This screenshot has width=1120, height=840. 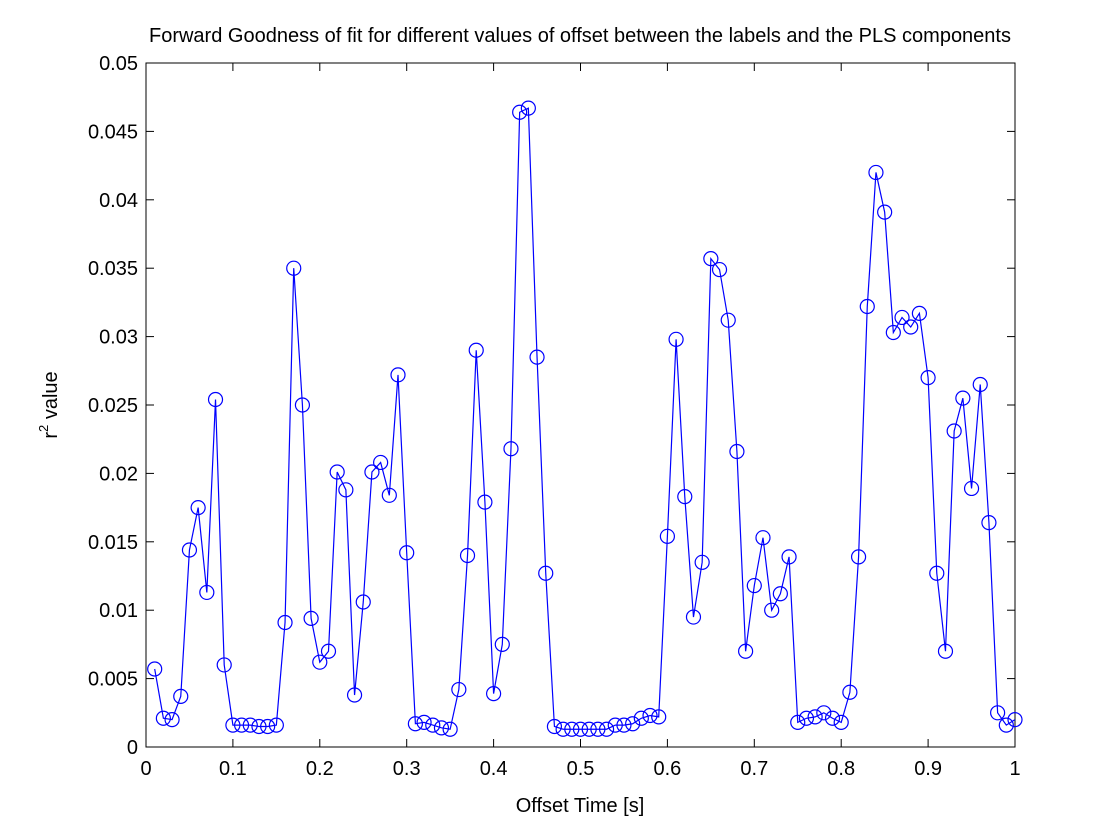 I want to click on x-tick-label: 0.7, so click(x=754, y=769).